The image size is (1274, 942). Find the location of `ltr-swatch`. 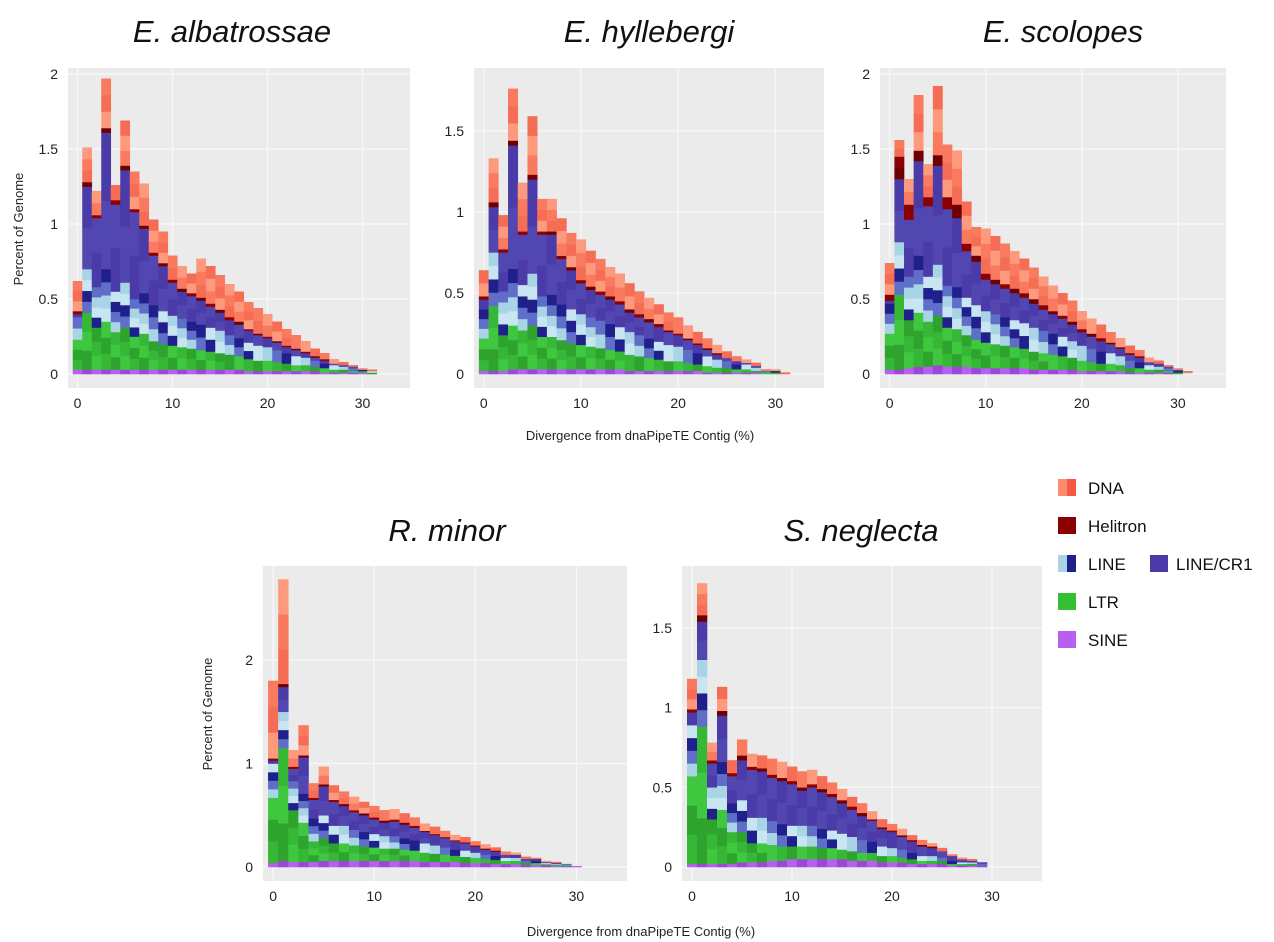

ltr-swatch is located at coordinates (1067, 601).